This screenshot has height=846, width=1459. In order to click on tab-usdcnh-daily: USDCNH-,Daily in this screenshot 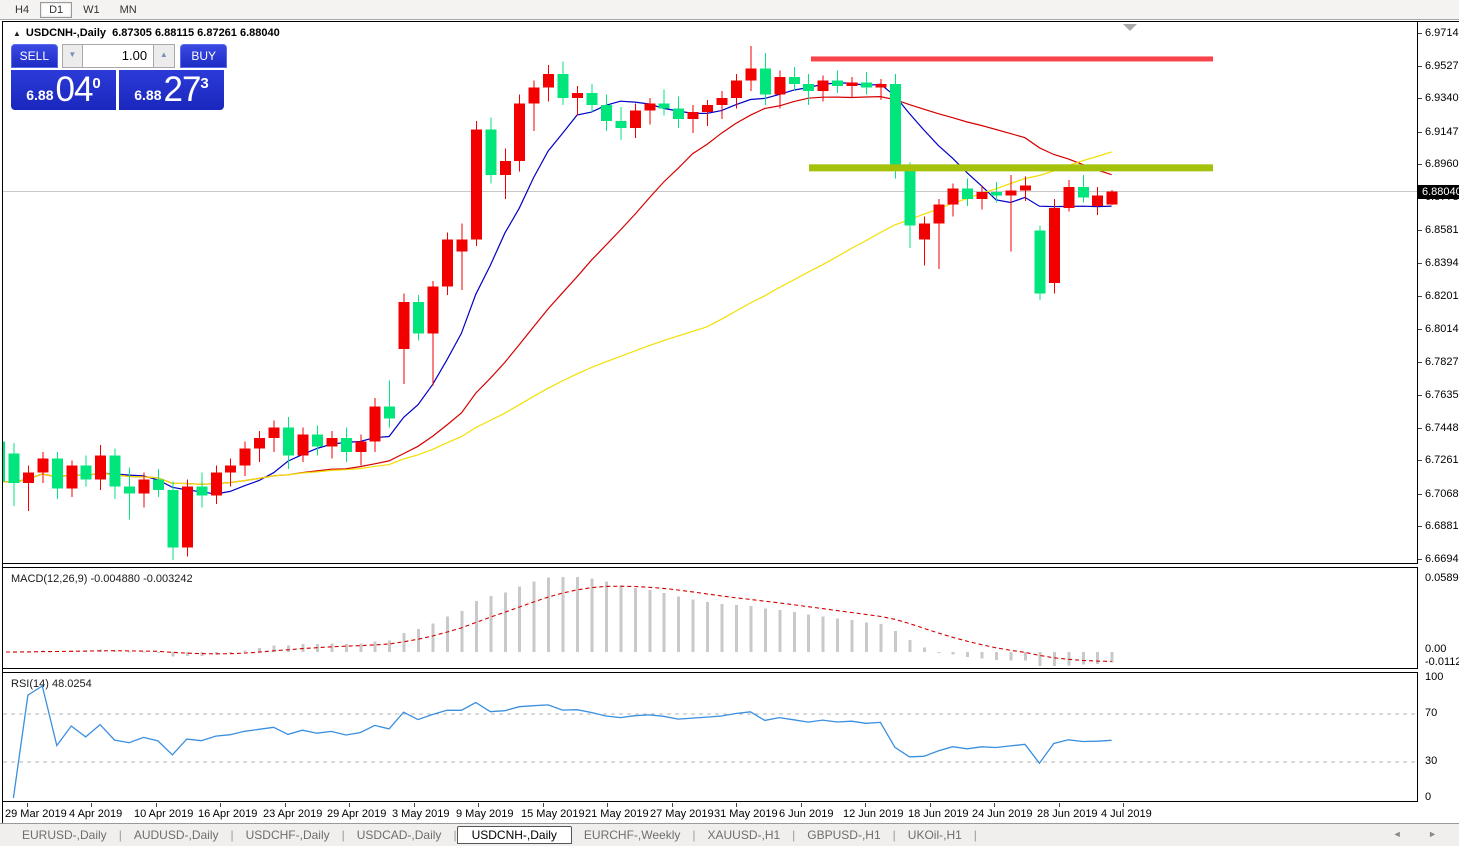, I will do `click(514, 835)`.